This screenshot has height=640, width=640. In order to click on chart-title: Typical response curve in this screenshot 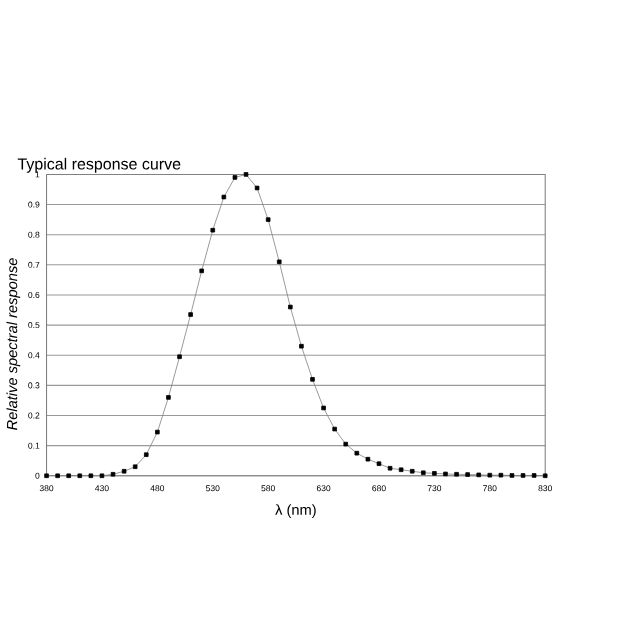, I will do `click(99, 165)`.